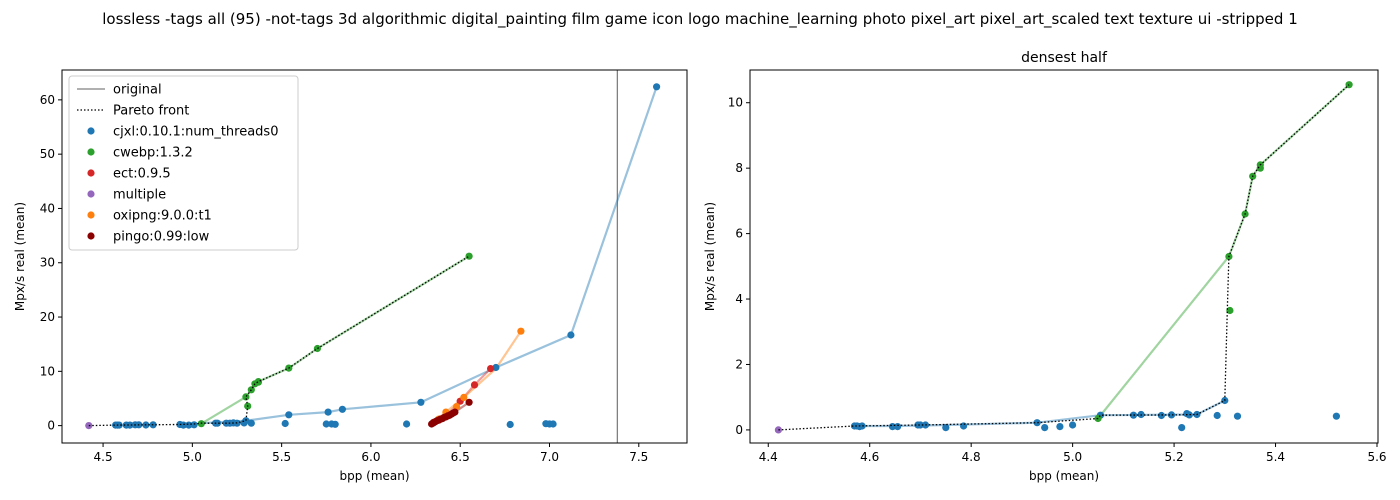 This screenshot has height=500, width=1400. I want to click on legend-label-cwebp: cwebp:1.3.2, so click(153, 153).